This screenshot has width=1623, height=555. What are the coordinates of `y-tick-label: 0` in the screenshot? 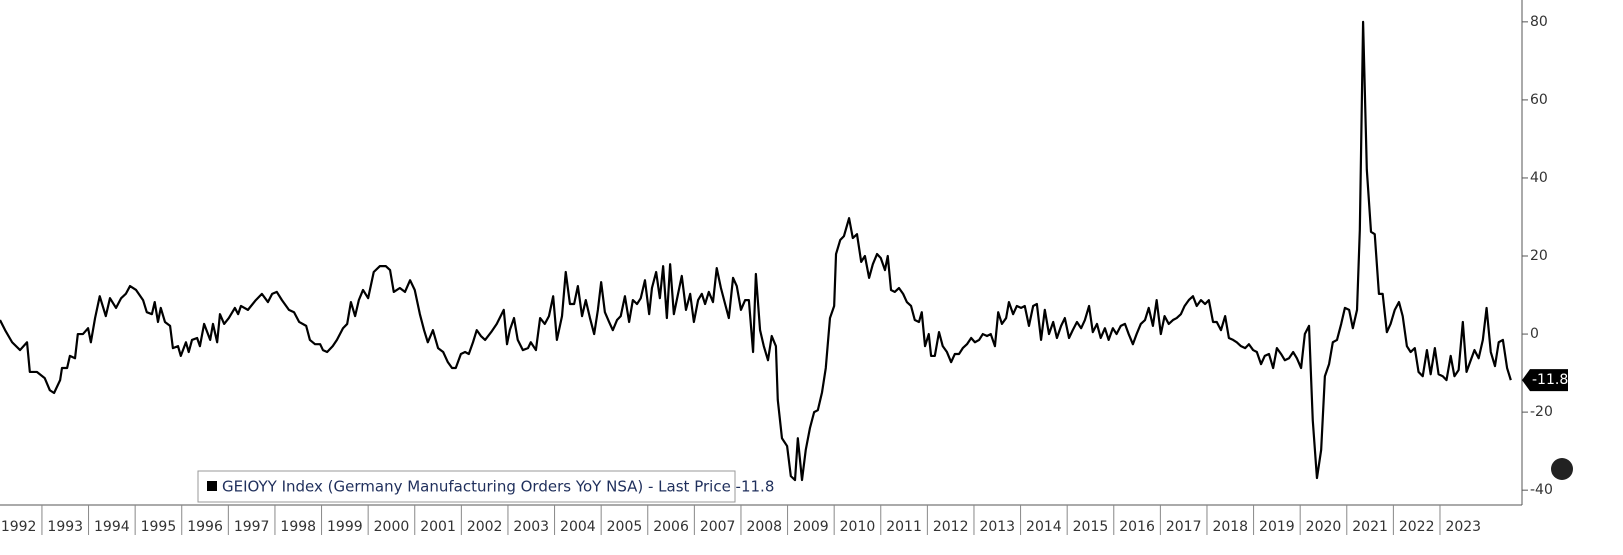 It's located at (1534, 334).